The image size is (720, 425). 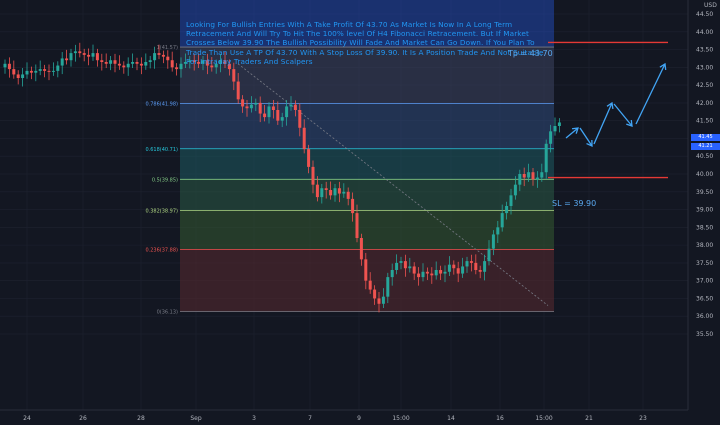 What do you see at coordinates (704, 316) in the screenshot?
I see `y-tick-label: 36.00` at bounding box center [704, 316].